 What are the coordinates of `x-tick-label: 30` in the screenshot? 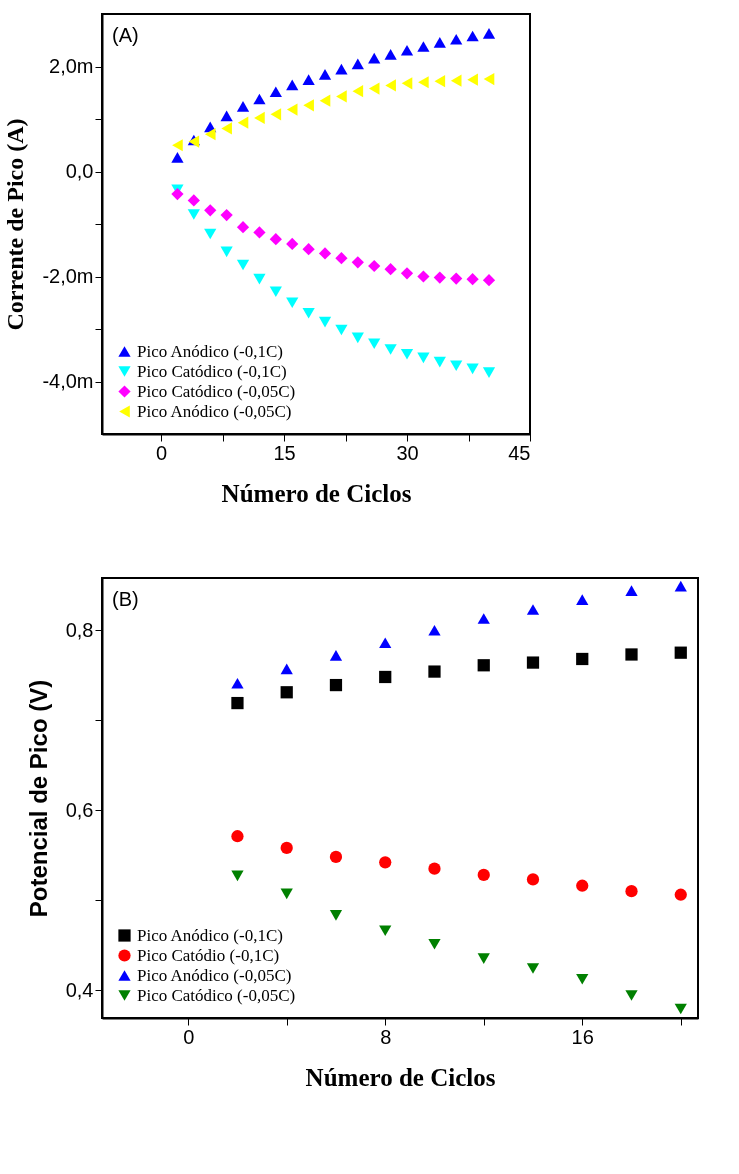 It's located at (407, 452).